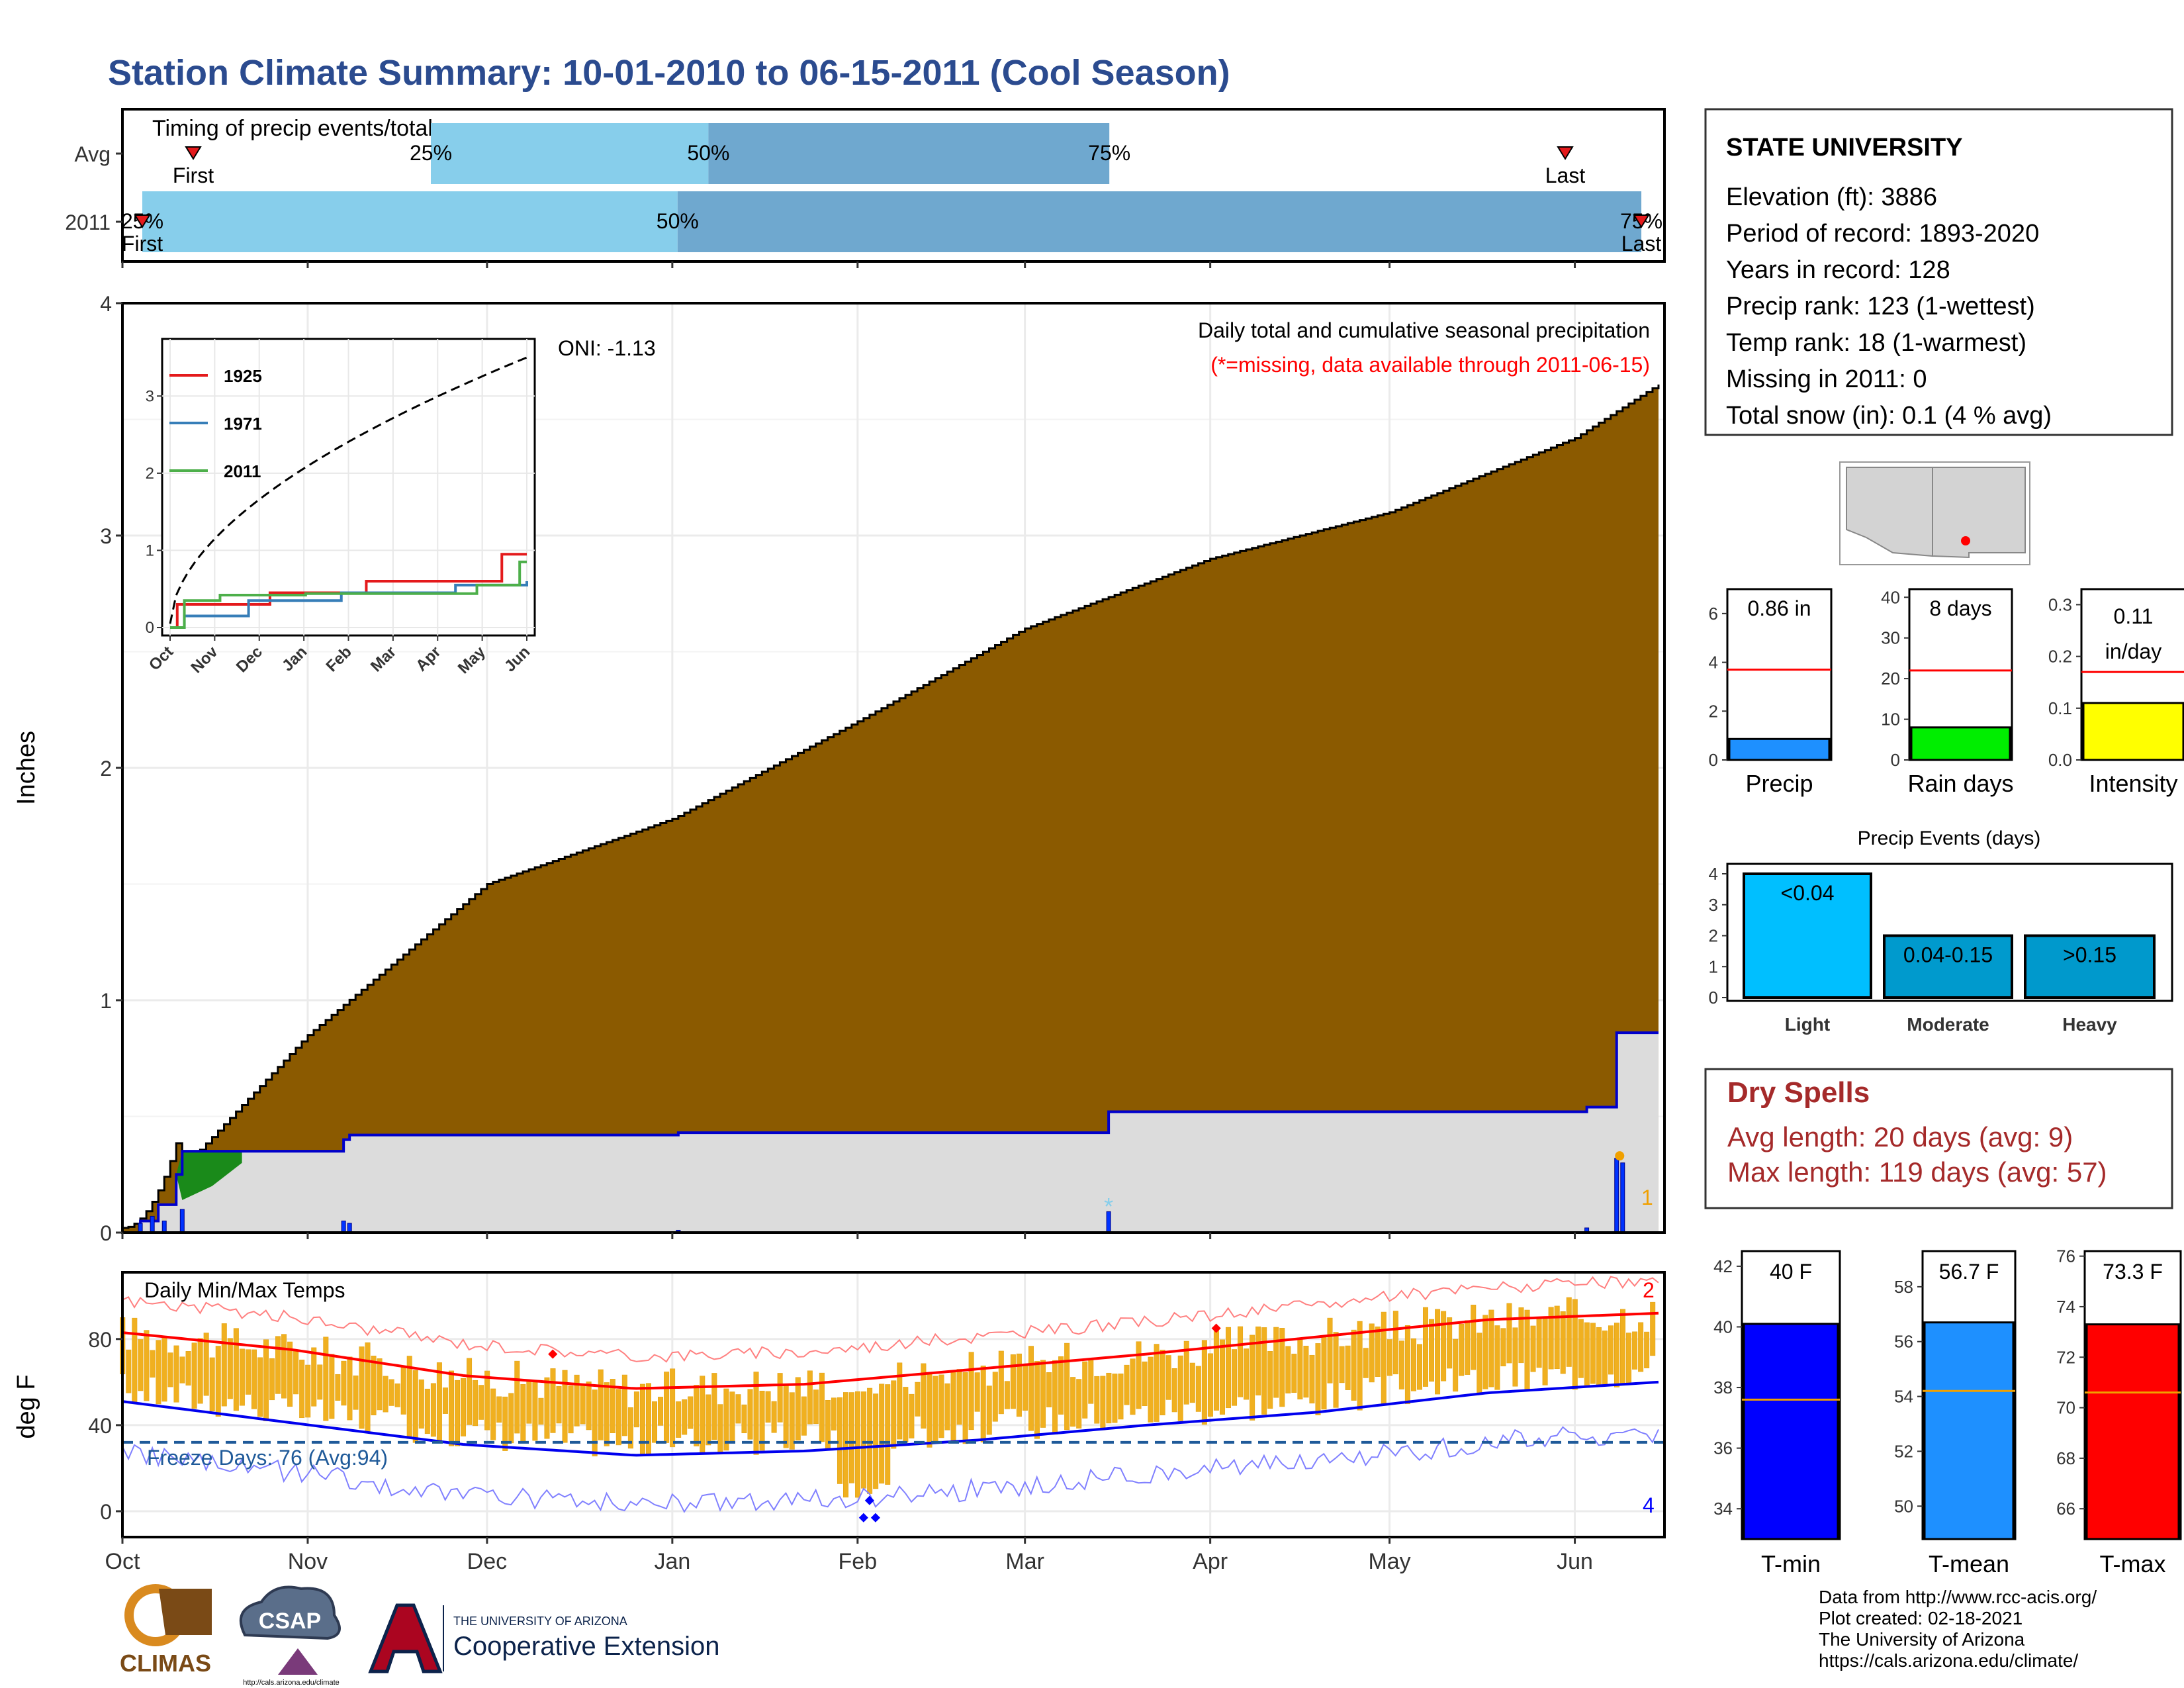 Image resolution: width=2184 pixels, height=1688 pixels. Describe the element at coordinates (1965, 540) in the screenshot. I see `station-location-dot` at that location.